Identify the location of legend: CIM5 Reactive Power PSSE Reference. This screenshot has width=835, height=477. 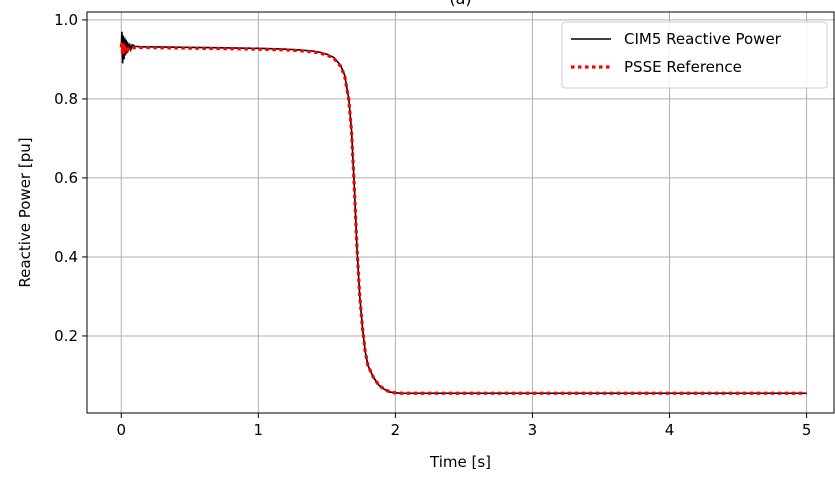
(694, 55).